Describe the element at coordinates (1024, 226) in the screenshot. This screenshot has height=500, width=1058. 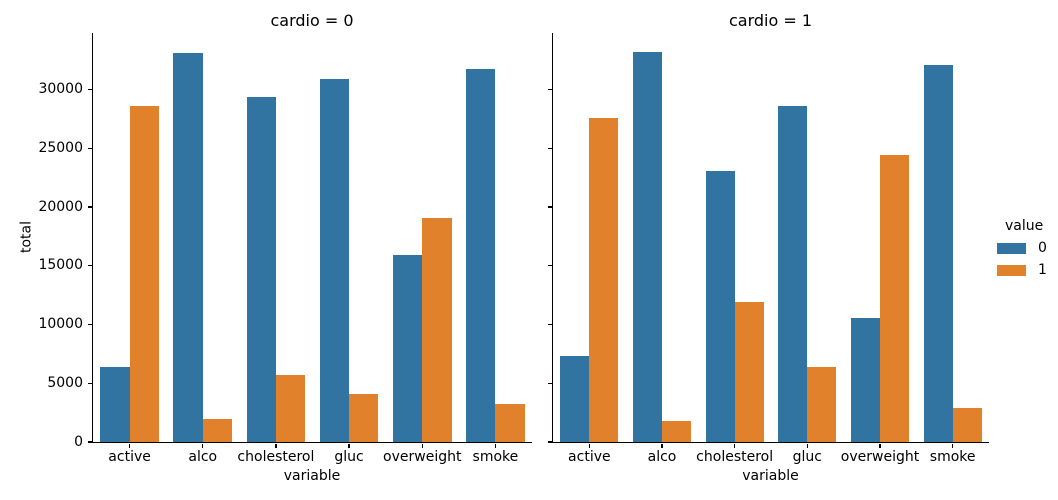
I see `legend-title: value` at that location.